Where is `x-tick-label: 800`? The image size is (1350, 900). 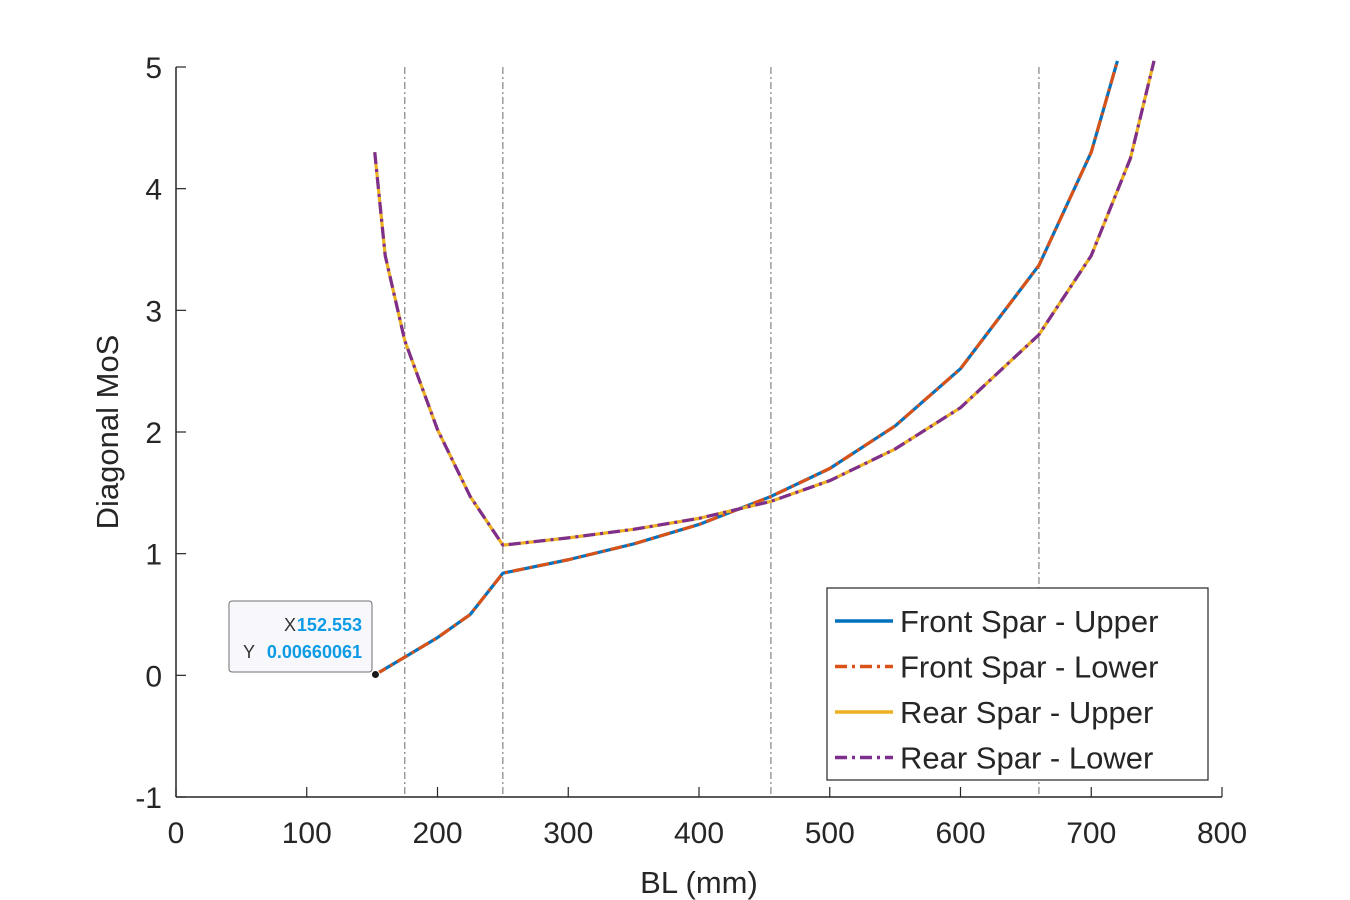
x-tick-label: 800 is located at coordinates (1222, 833).